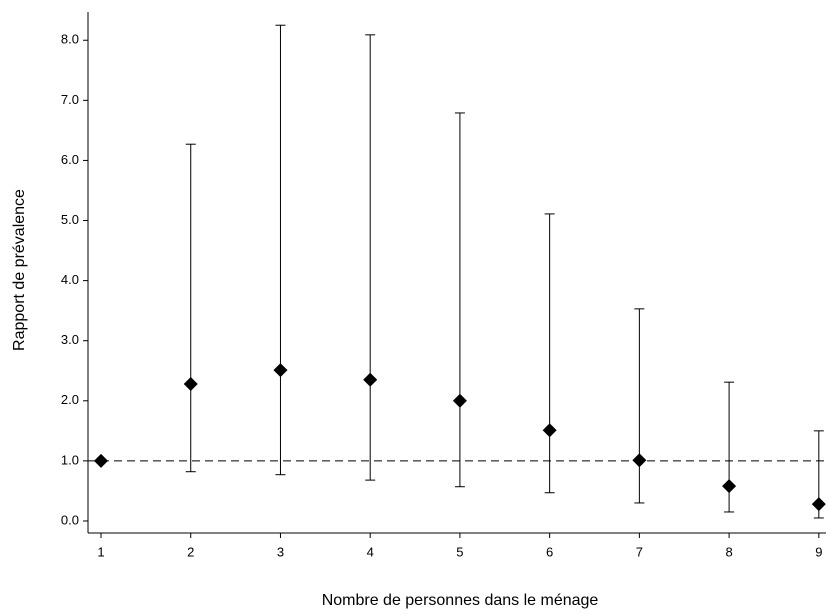 The height and width of the screenshot is (613, 826). What do you see at coordinates (70, 39) in the screenshot?
I see `y-tick-label: 8.0` at bounding box center [70, 39].